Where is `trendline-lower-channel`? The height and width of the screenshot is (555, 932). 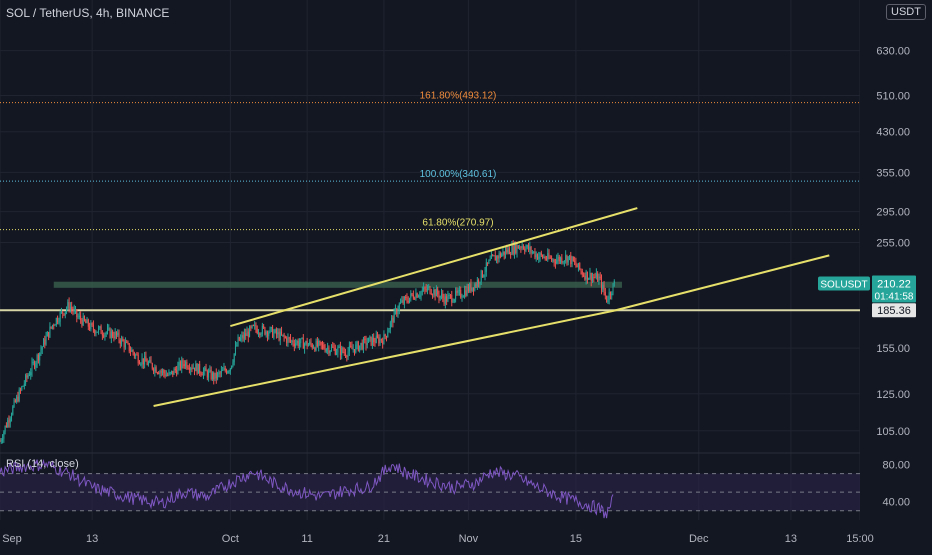 trendline-lower-channel is located at coordinates (384, 358).